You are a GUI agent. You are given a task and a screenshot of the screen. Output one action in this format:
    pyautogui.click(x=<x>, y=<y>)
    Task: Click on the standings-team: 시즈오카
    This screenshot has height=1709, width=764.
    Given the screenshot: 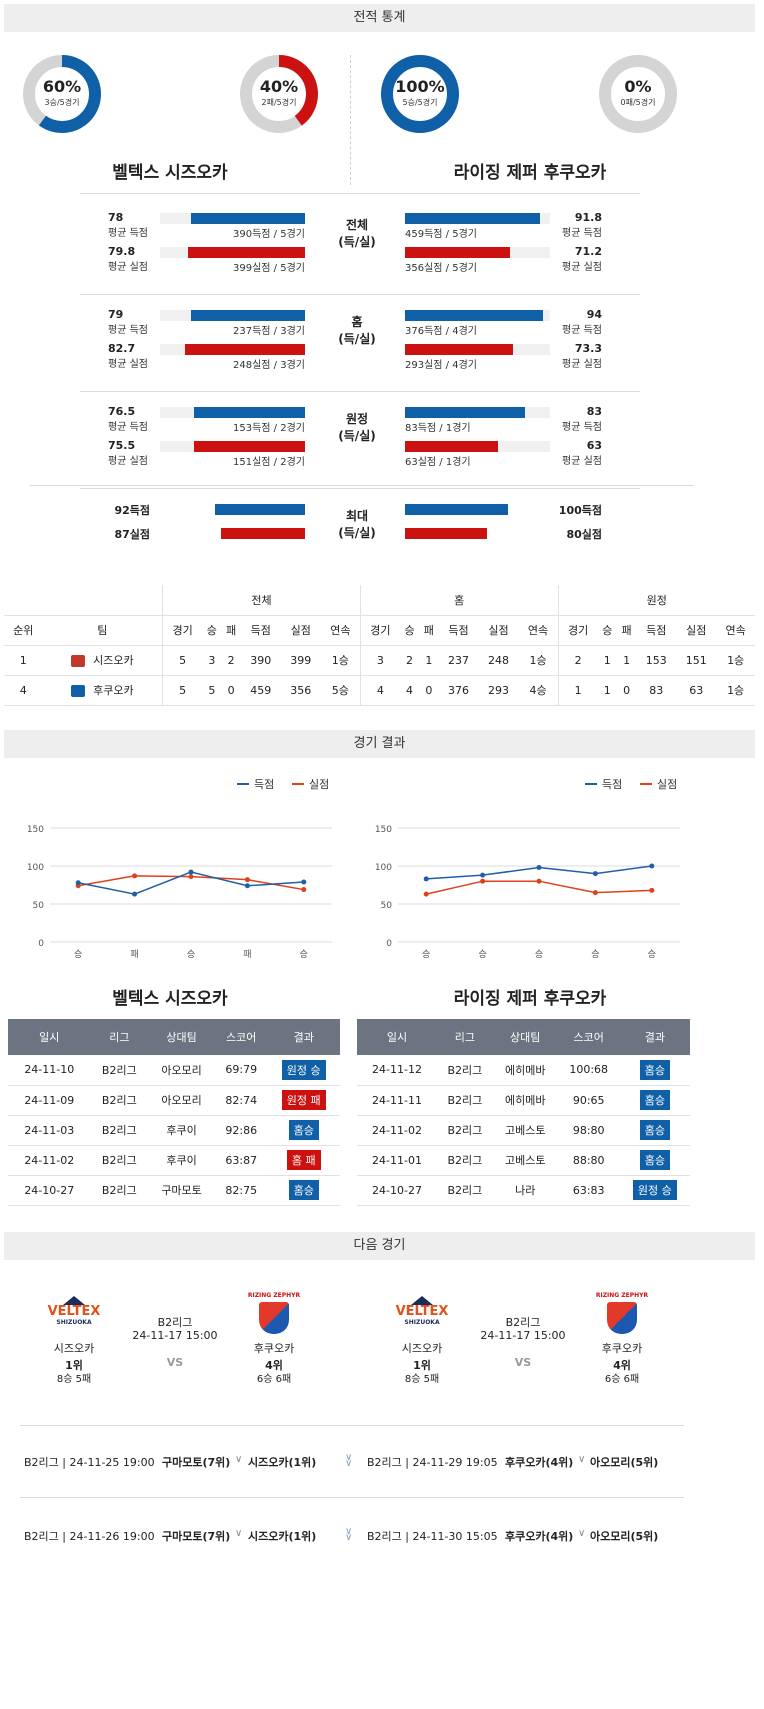 What is the action you would take?
    pyautogui.click(x=113, y=660)
    